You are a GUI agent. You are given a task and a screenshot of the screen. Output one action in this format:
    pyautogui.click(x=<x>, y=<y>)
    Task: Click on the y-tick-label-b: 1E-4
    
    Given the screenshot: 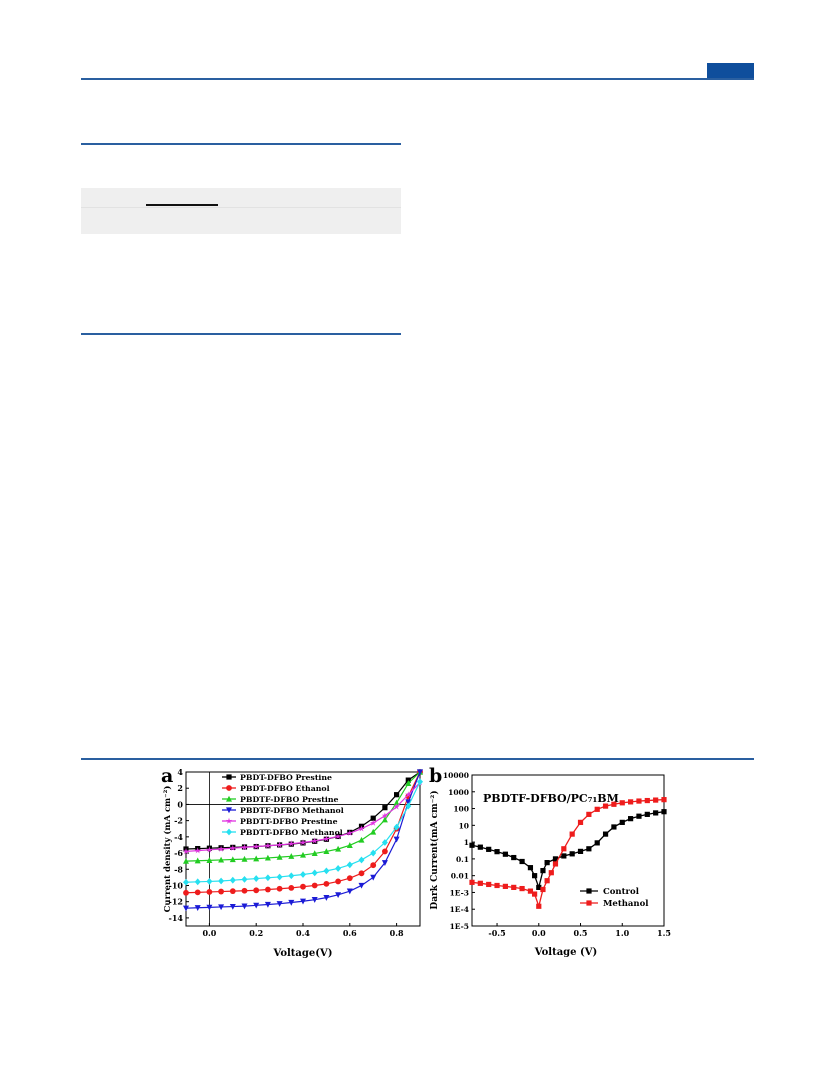 What is the action you would take?
    pyautogui.click(x=459, y=909)
    